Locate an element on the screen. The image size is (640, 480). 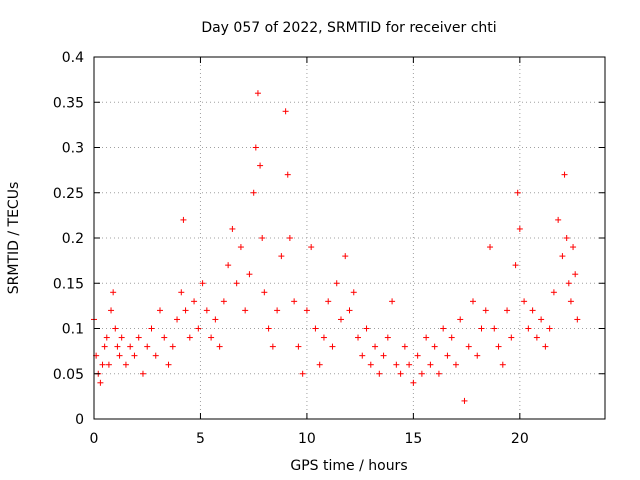
y-tick-label: 0.3 is located at coordinates (73, 149).